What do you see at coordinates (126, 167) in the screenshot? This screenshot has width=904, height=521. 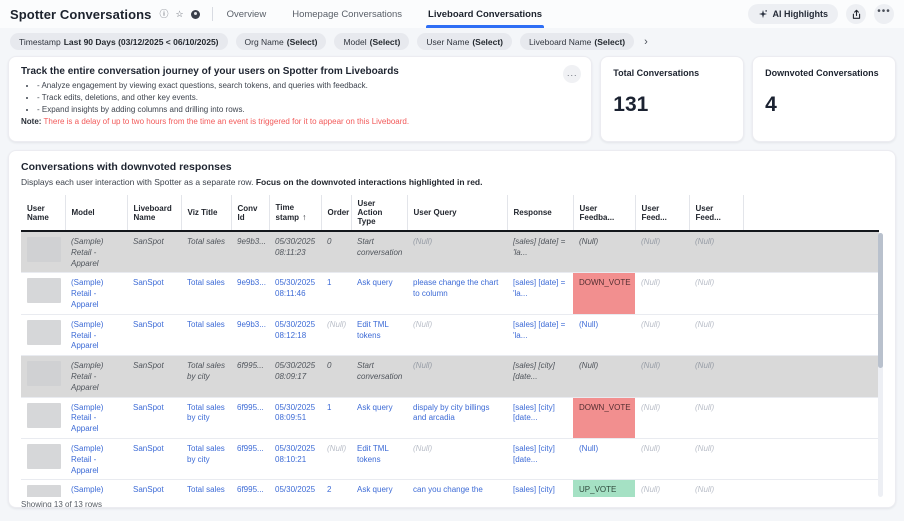 I see `table-title: Conversations with downvoted responses` at bounding box center [126, 167].